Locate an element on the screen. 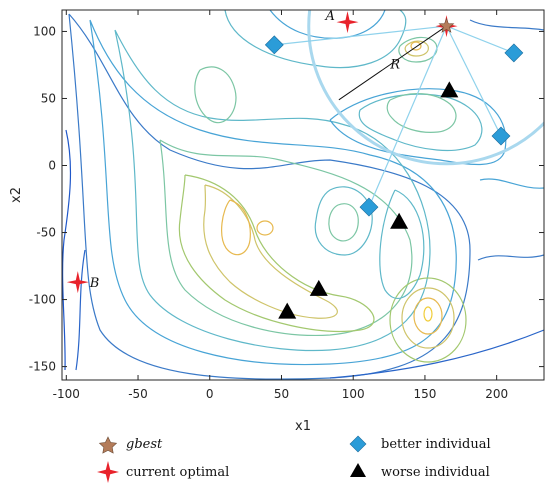  y-tick-label: -100 is located at coordinates (42, 300).